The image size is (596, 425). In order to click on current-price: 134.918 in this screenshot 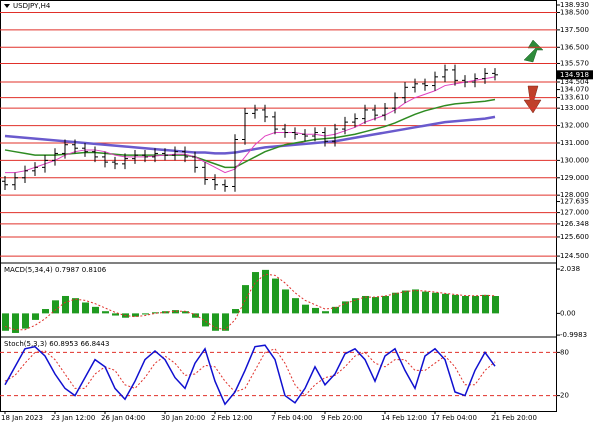, I will do `click(574, 75)`.